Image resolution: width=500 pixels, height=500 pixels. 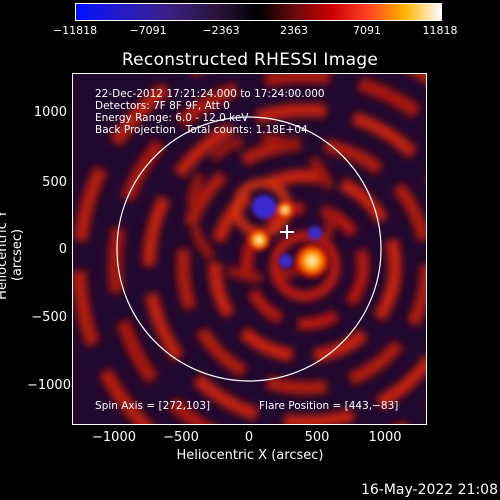 I want to click on colorbar-tick: 7091, so click(x=367, y=30).